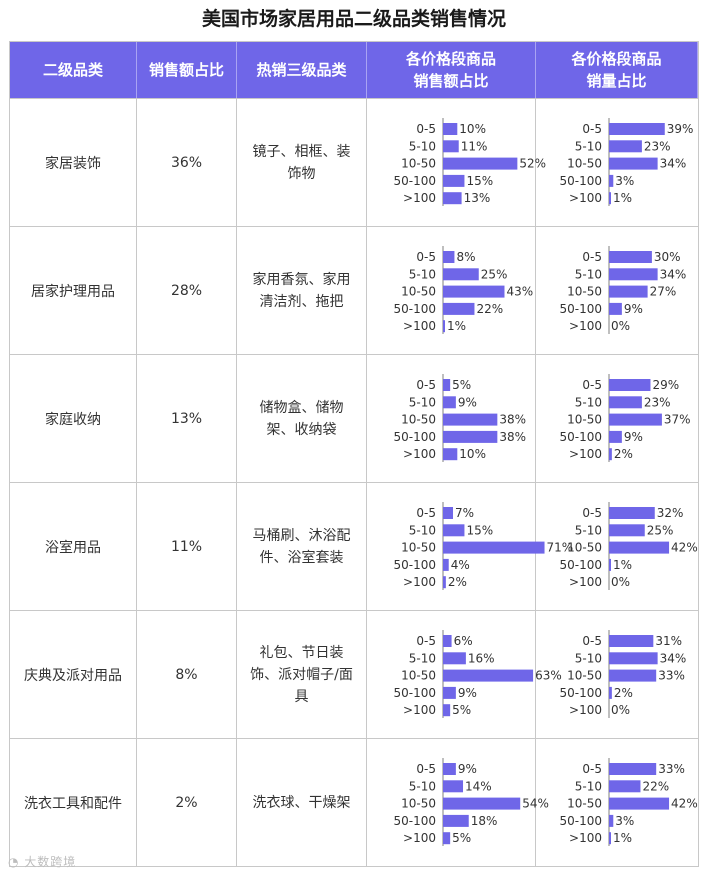 The image size is (708, 876). I want to click on bar-value-label: 54%, so click(535, 804).